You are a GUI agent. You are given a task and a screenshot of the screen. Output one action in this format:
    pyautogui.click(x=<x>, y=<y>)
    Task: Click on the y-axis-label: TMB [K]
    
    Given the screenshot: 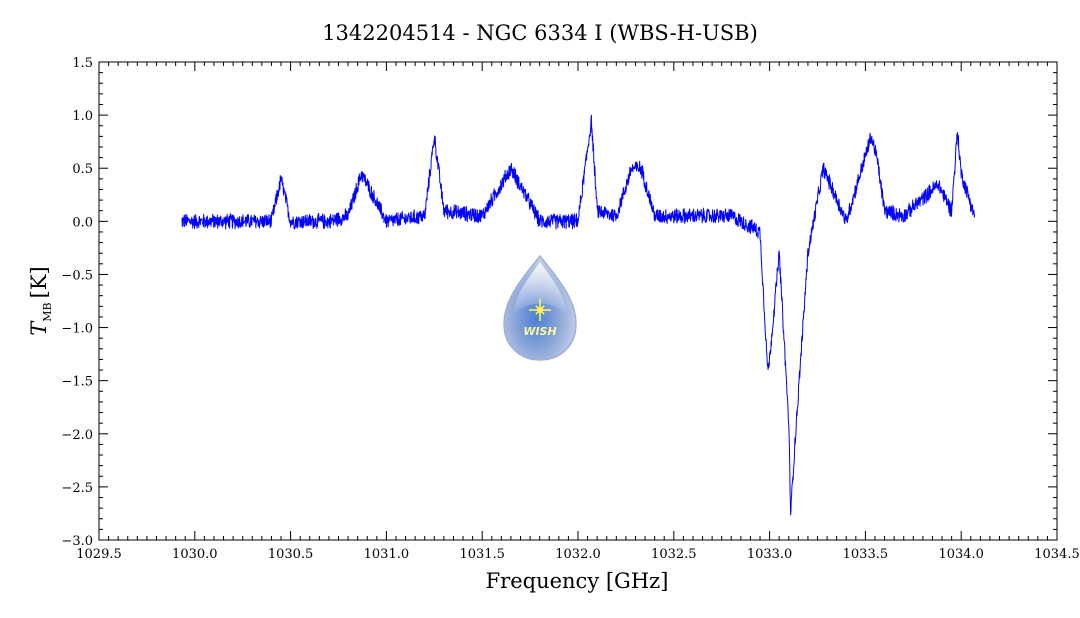 What is the action you would take?
    pyautogui.click(x=40, y=300)
    